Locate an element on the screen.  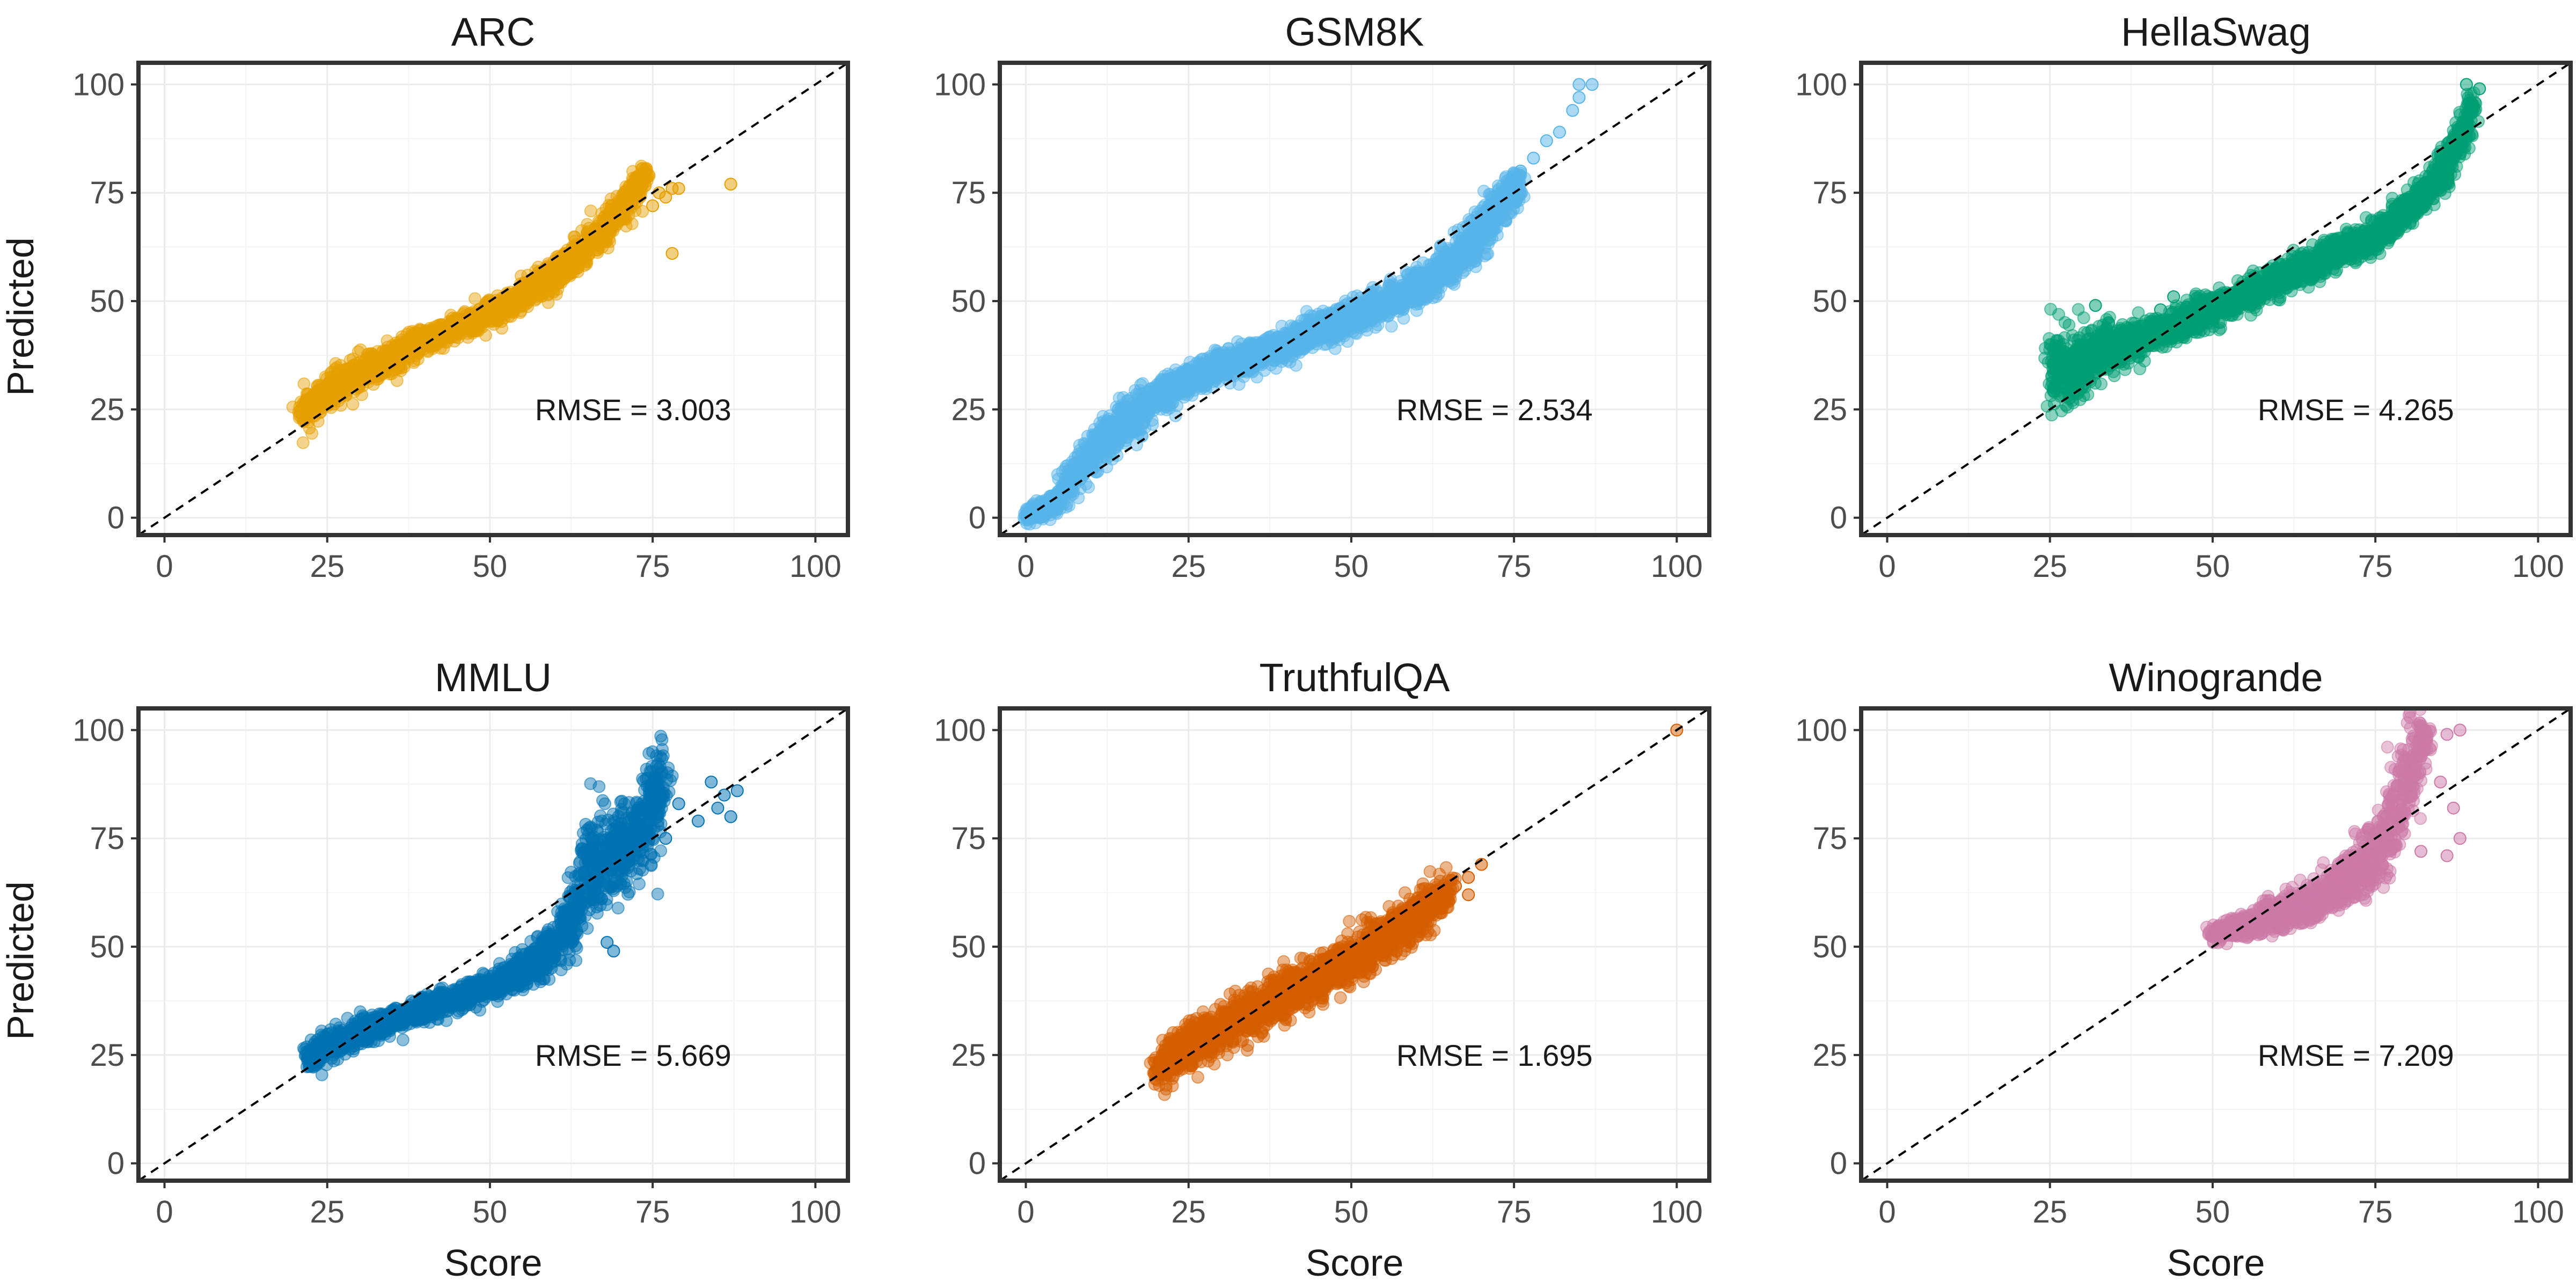
x-axis-title-left-col: Score is located at coordinates (493, 1263).